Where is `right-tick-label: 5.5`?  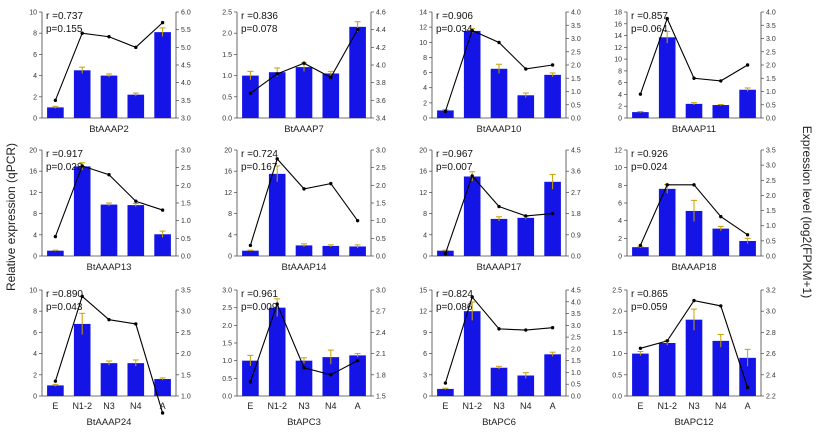 right-tick-label: 5.5 is located at coordinates (186, 30).